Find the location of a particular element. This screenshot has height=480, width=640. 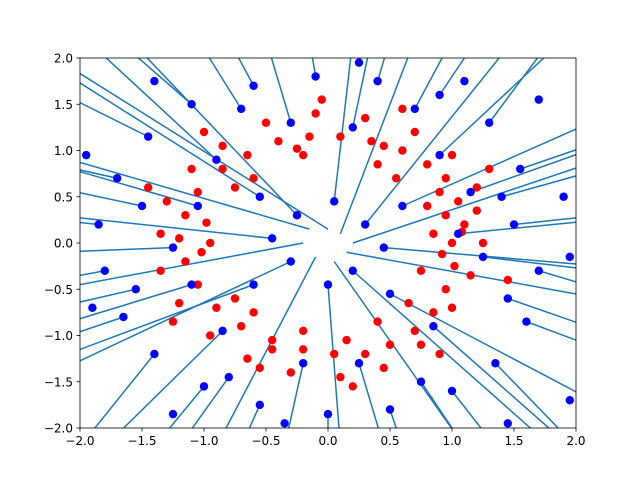

x-tick-label: −1.5 is located at coordinates (141, 441).